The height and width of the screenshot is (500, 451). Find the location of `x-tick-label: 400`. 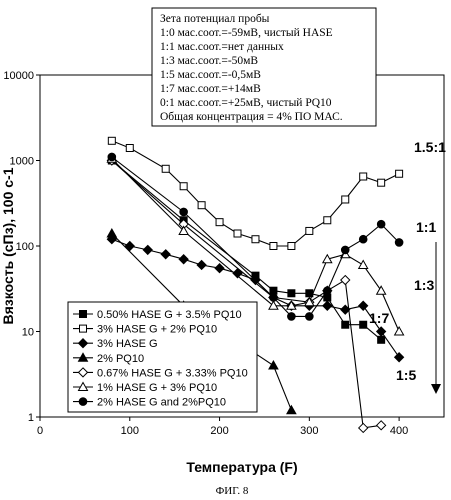

x-tick-label: 400 is located at coordinates (399, 431).